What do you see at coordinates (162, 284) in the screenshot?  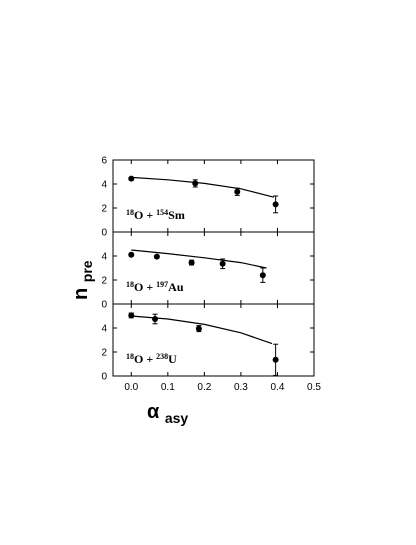 I see `reaction-label-part: 197` at bounding box center [162, 284].